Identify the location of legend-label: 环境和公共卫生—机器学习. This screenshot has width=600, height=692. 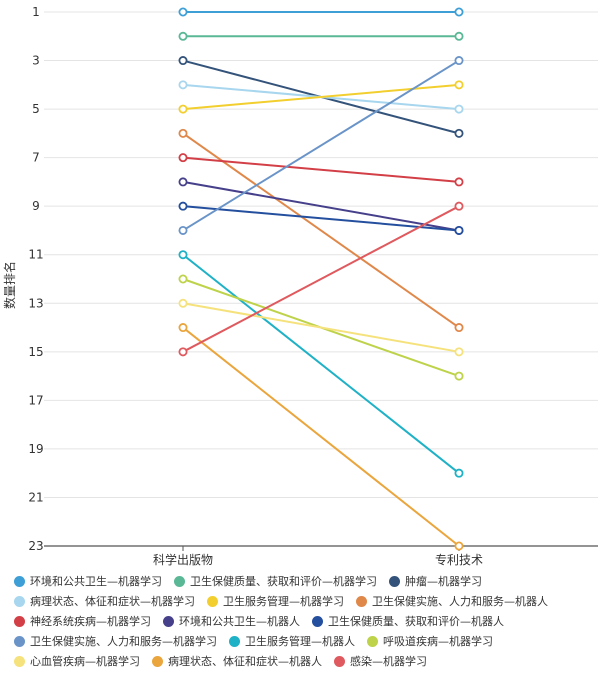
(96, 581).